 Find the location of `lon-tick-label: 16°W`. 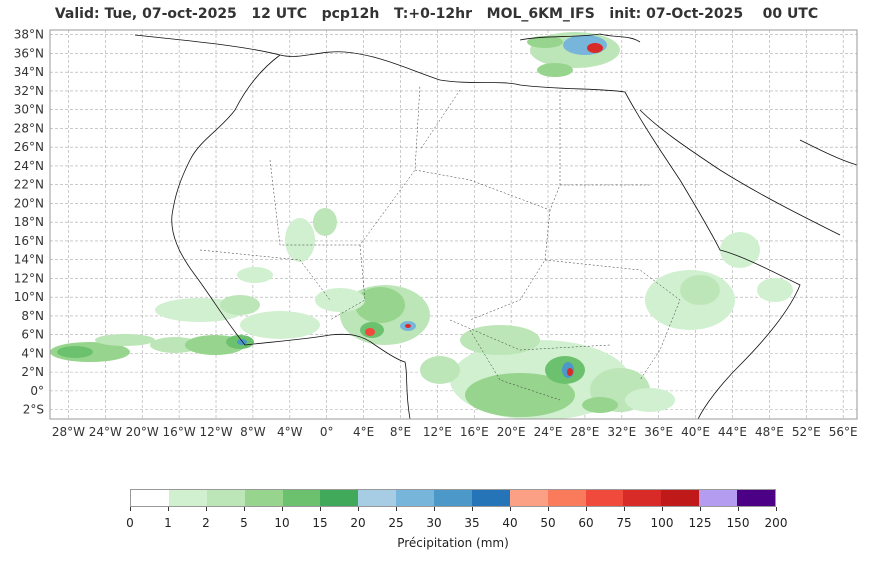

lon-tick-label: 16°W is located at coordinates (179, 432).